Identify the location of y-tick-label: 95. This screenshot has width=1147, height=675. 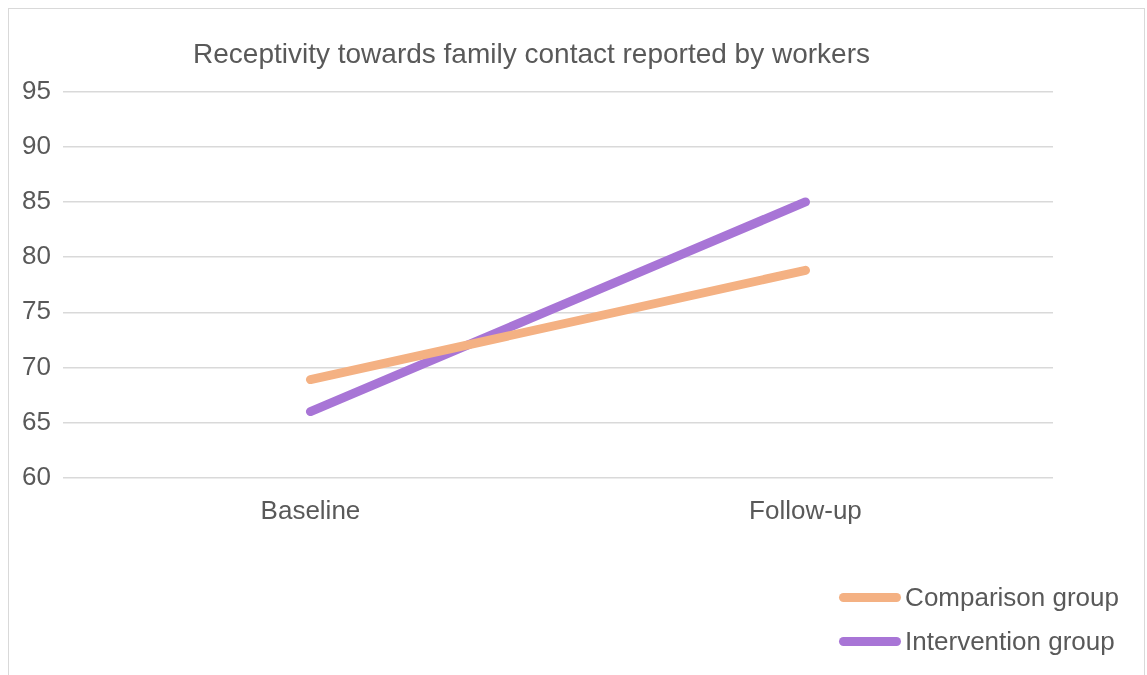
(36, 89).